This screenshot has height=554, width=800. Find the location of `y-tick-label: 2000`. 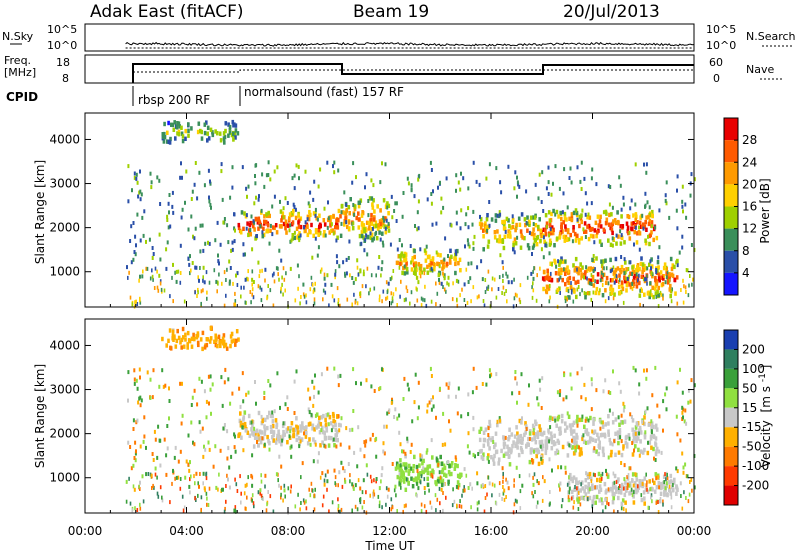

y-tick-label: 2000 is located at coordinates (64, 228).